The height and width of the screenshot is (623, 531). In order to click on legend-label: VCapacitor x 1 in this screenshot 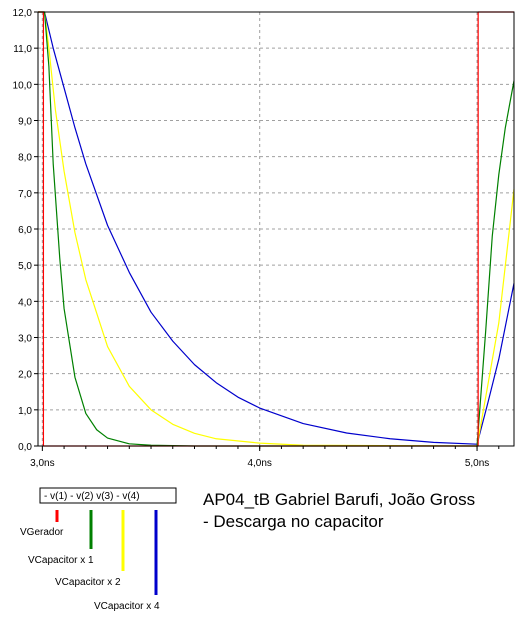, I will do `click(61, 560)`.